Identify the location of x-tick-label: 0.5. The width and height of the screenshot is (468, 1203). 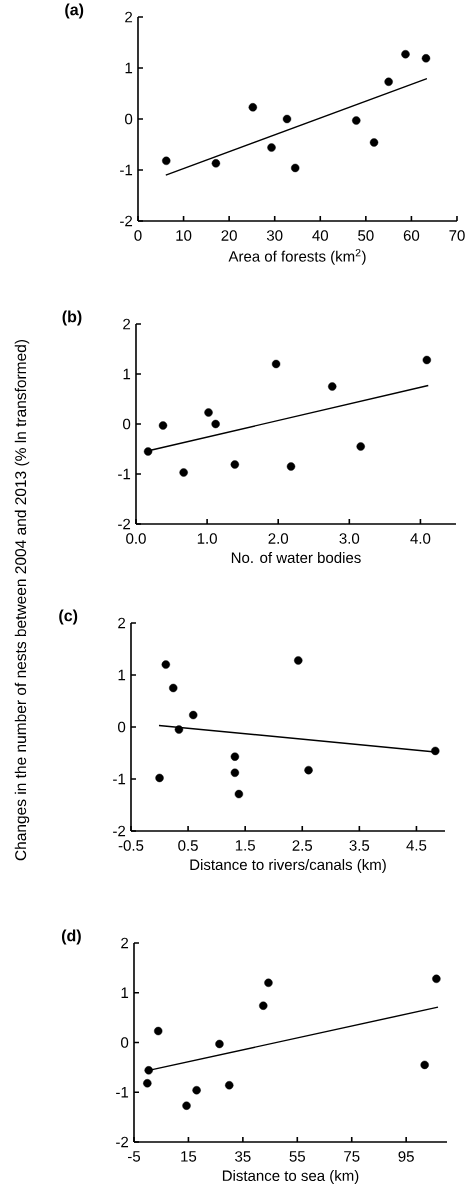
(188, 845).